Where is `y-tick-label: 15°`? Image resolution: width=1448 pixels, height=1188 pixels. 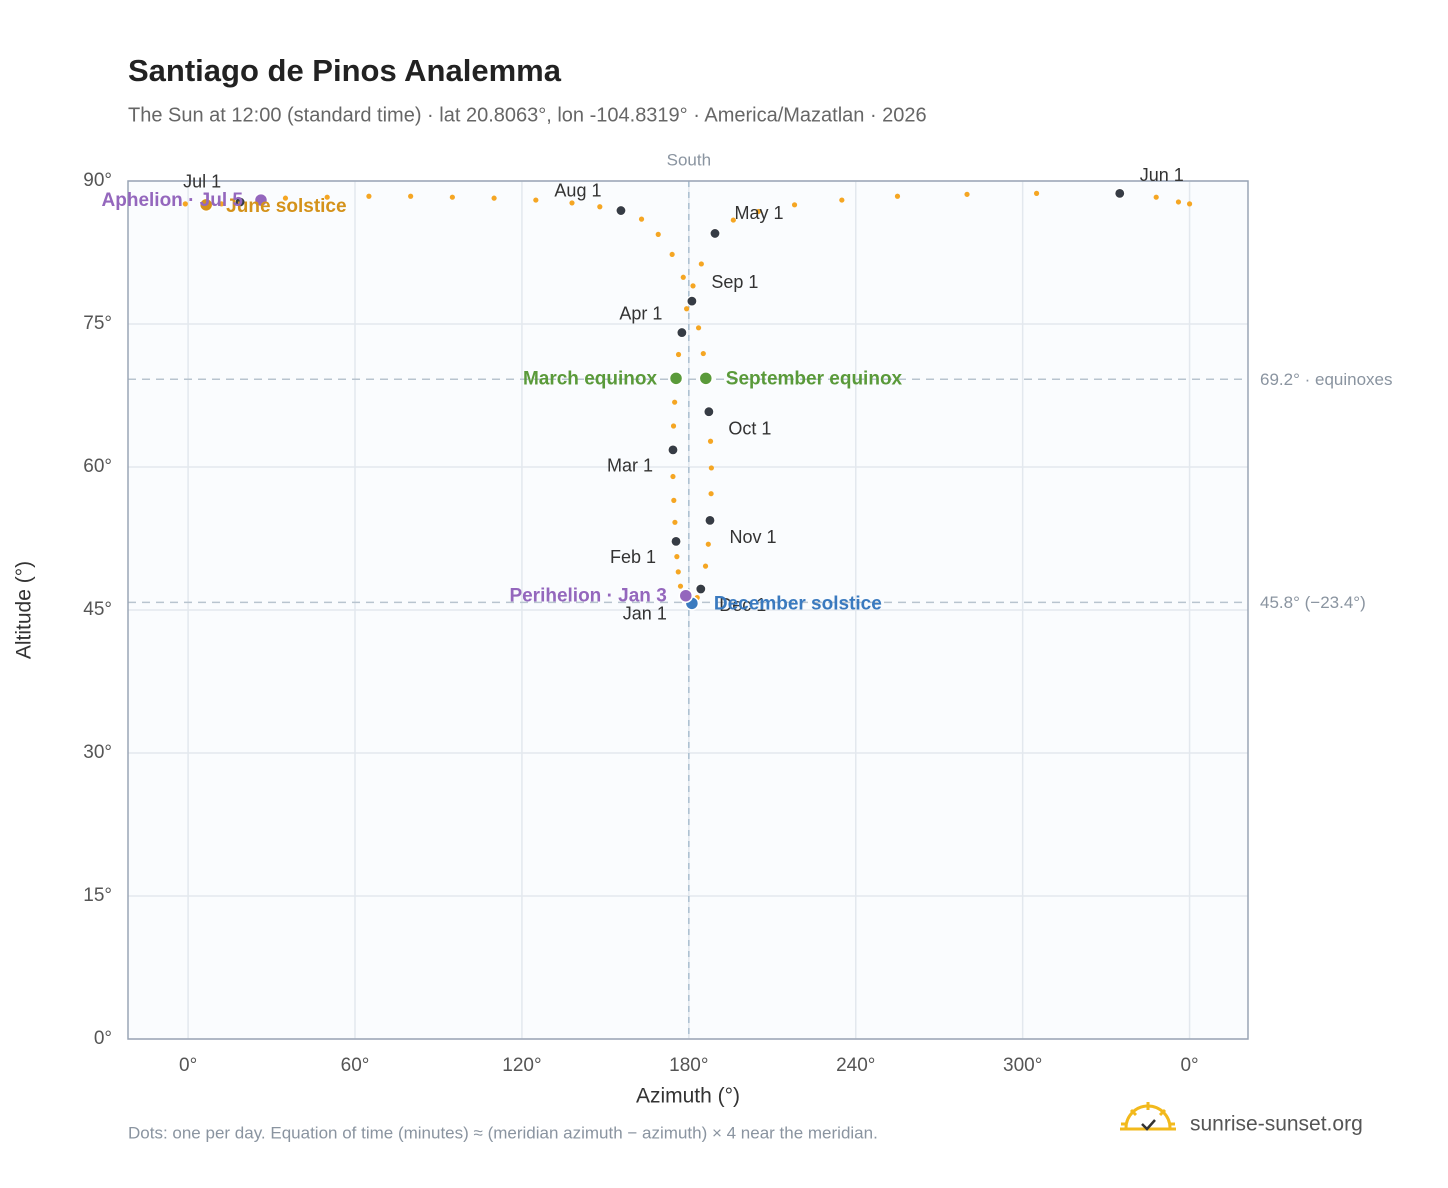 y-tick-label: 15° is located at coordinates (97, 895).